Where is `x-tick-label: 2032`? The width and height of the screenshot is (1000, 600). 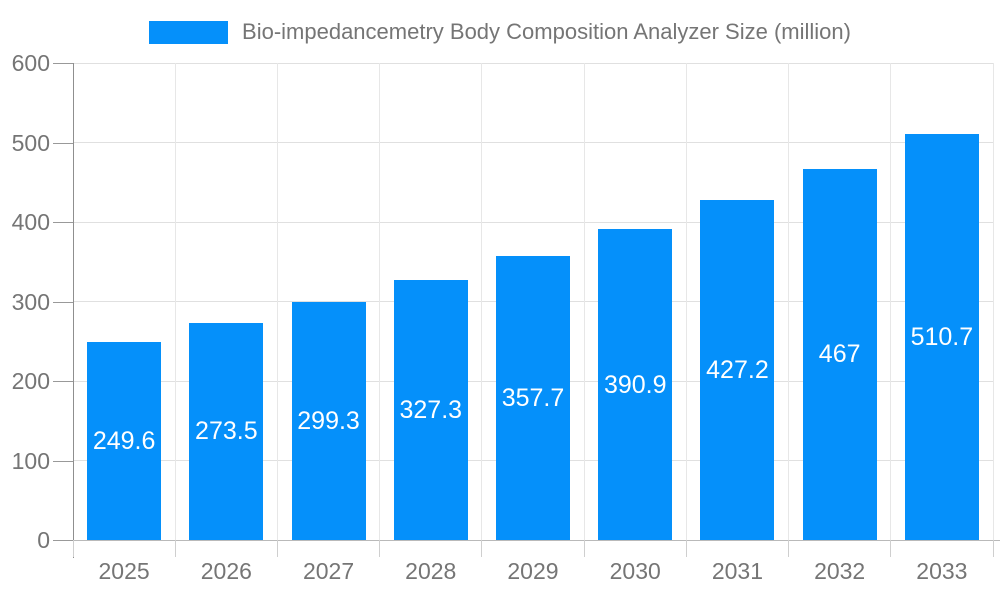 x-tick-label: 2032 is located at coordinates (840, 571).